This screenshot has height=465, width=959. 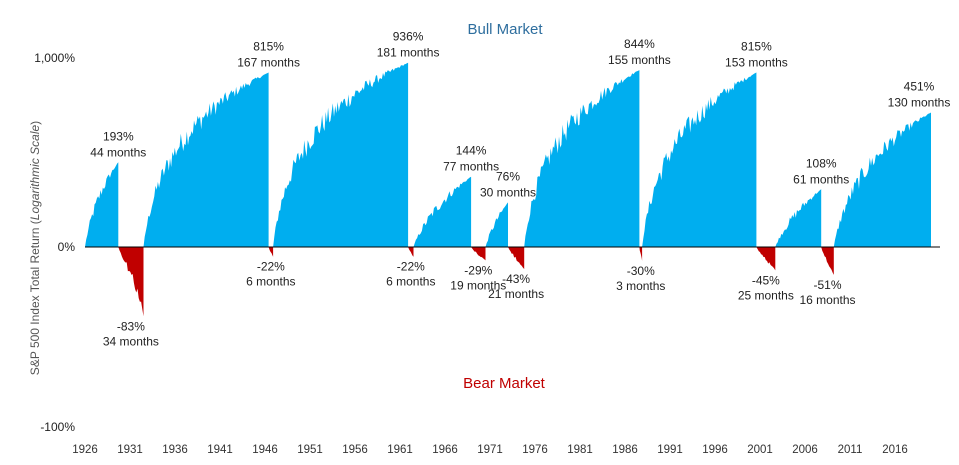 I want to click on bull-return-label: 844%, so click(x=639, y=44).